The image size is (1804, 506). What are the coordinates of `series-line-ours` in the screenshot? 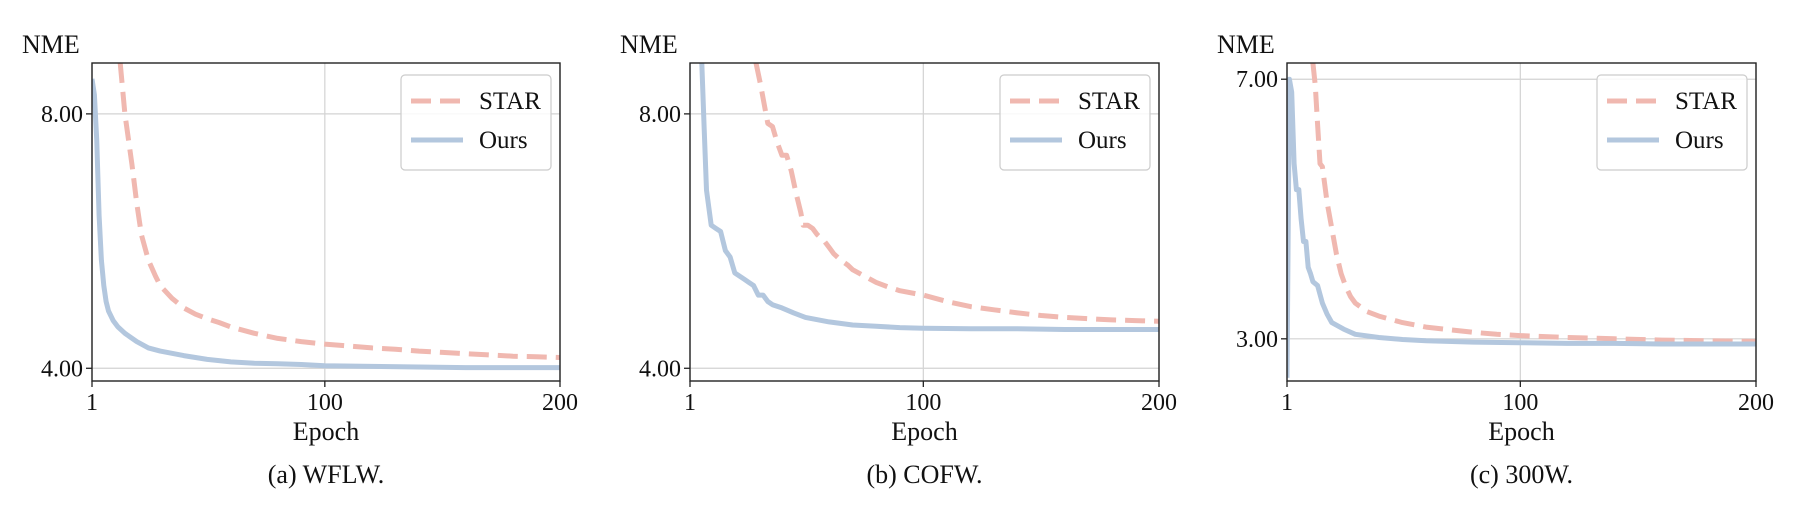 It's located at (929, 197).